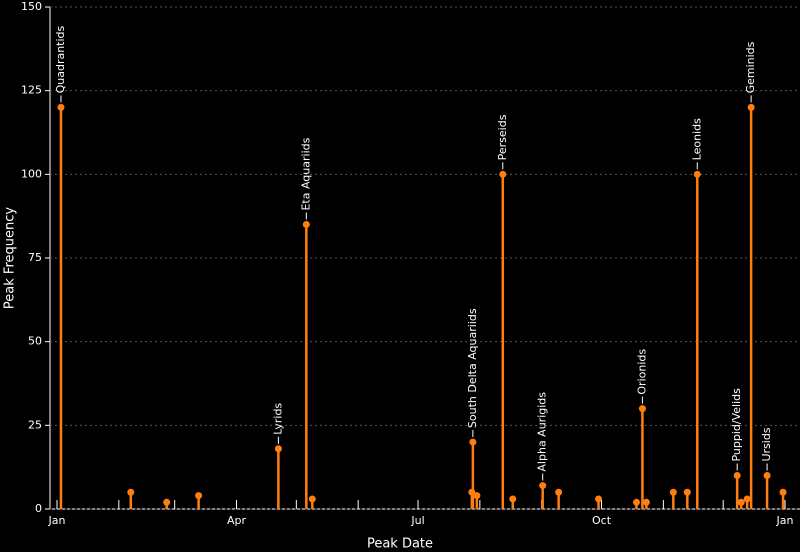 This screenshot has width=800, height=552. I want to click on point-label: Alpha Aurigids, so click(542, 432).